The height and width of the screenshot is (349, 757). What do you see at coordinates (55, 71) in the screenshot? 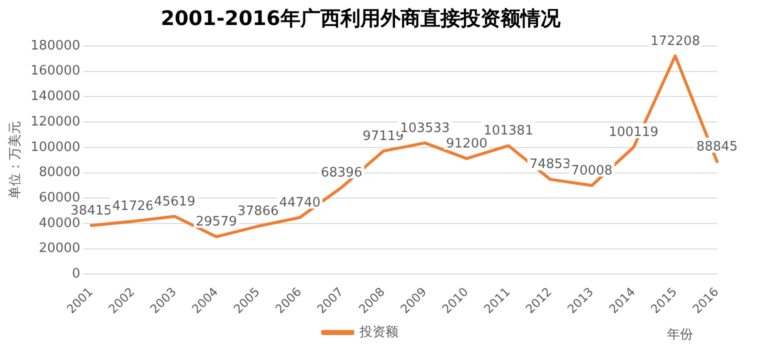
I see `y-tick-label: 160000` at bounding box center [55, 71].